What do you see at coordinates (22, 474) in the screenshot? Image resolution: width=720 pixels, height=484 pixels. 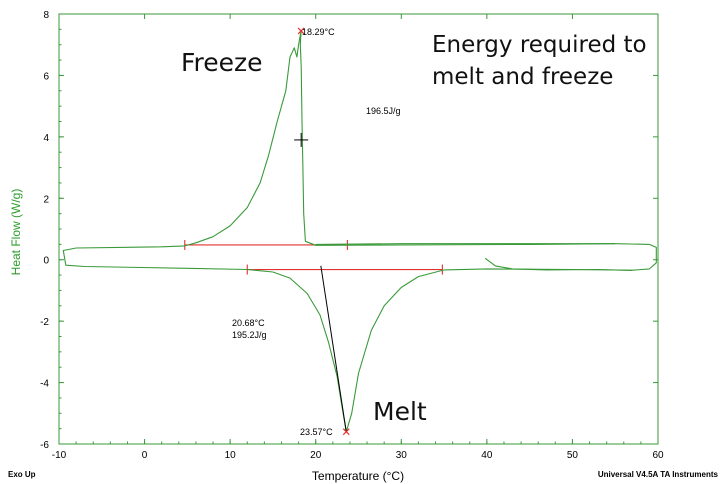 I see `exo-up-label: Exo Up` at bounding box center [22, 474].